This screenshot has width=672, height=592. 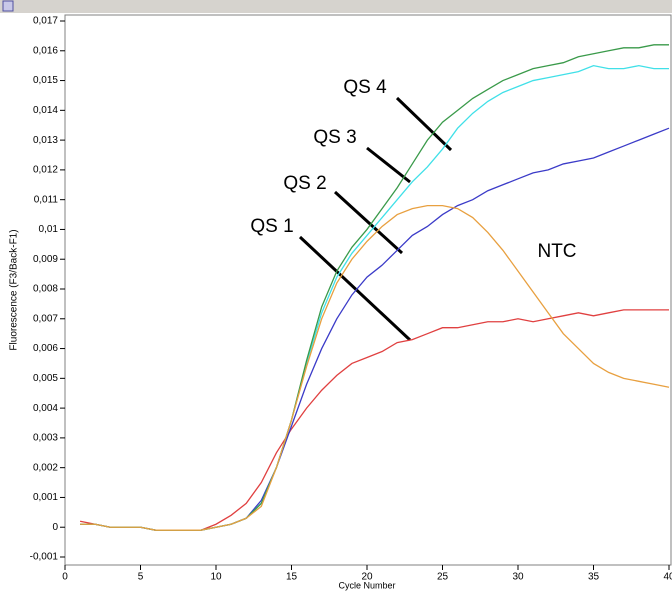 I want to click on x-tick-label: 25, so click(x=443, y=577).